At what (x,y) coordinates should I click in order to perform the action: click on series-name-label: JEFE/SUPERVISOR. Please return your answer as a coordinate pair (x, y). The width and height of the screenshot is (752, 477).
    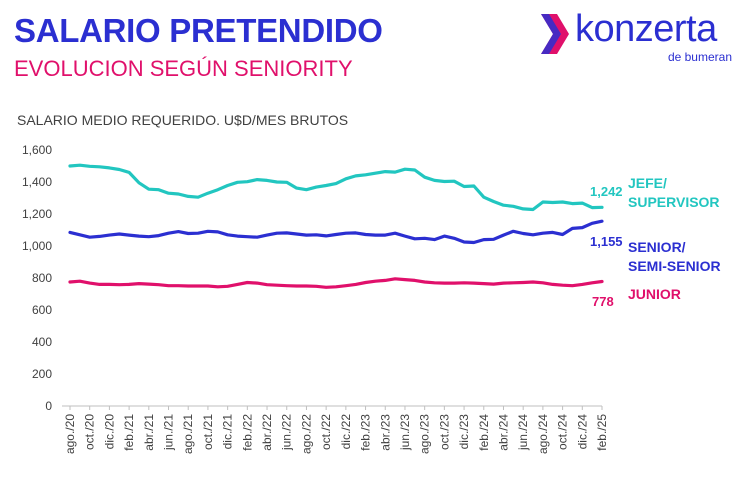
    Looking at the image, I should click on (674, 193).